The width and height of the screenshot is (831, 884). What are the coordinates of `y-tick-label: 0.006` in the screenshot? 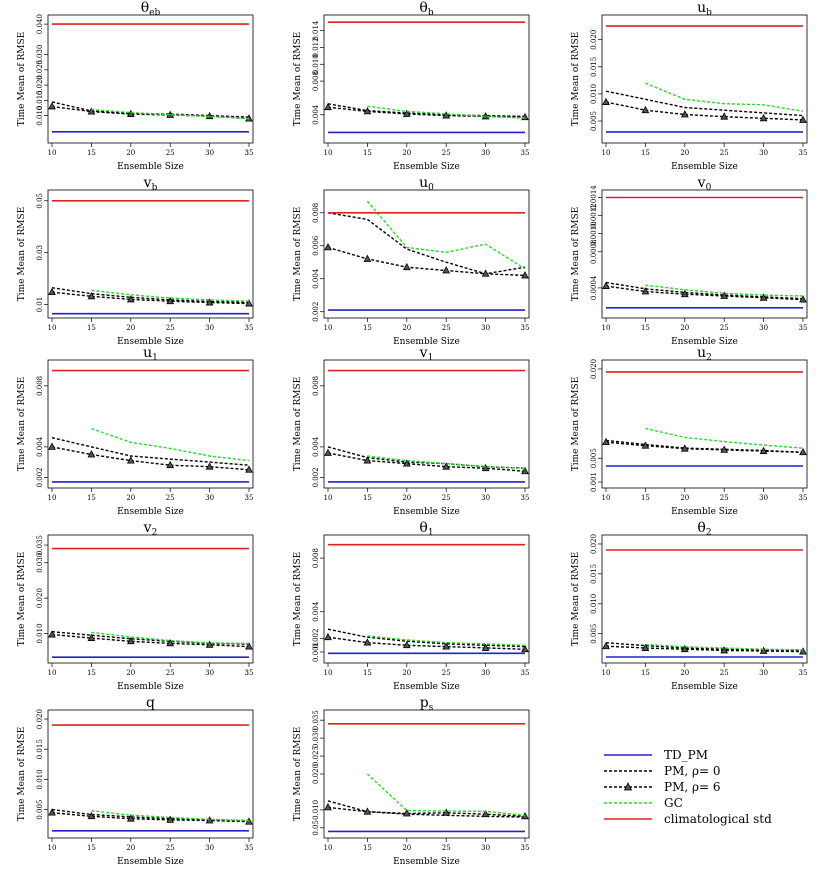 It's located at (316, 245).